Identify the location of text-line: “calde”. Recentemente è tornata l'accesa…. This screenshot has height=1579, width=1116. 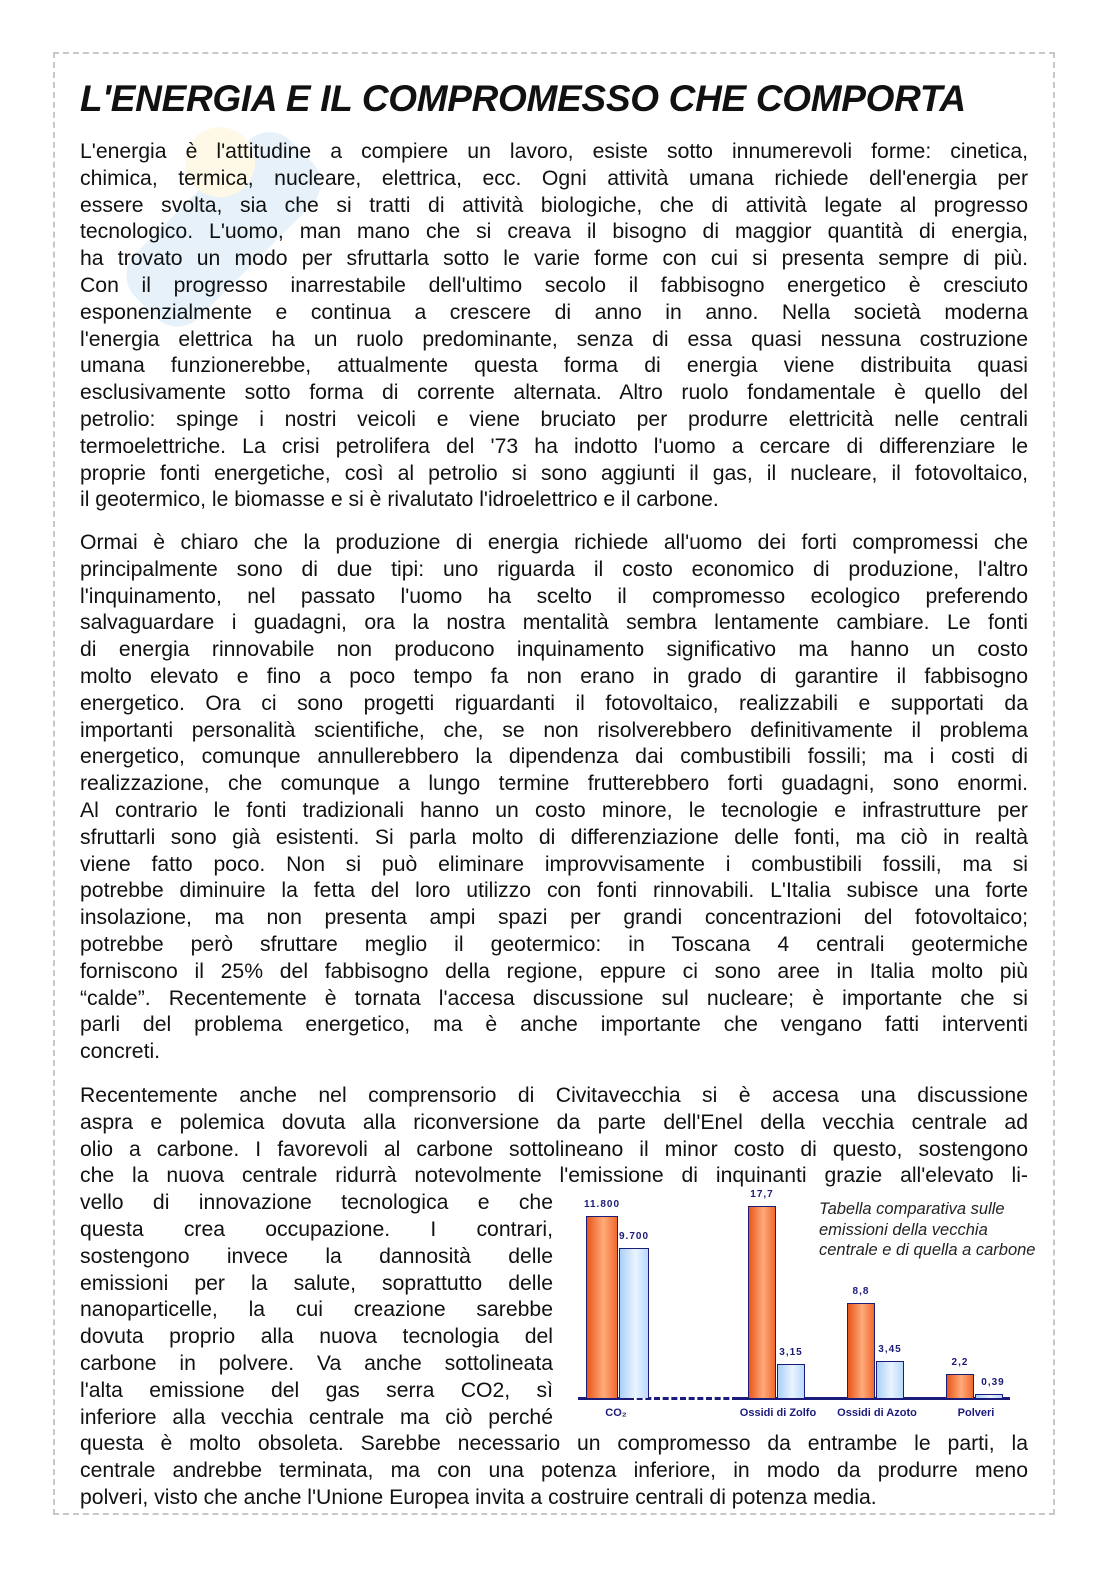
(554, 998).